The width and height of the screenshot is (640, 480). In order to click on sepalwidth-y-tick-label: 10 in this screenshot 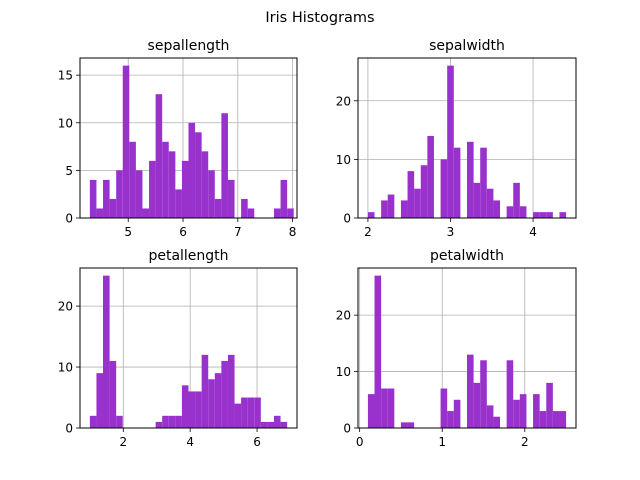, I will do `click(343, 160)`.